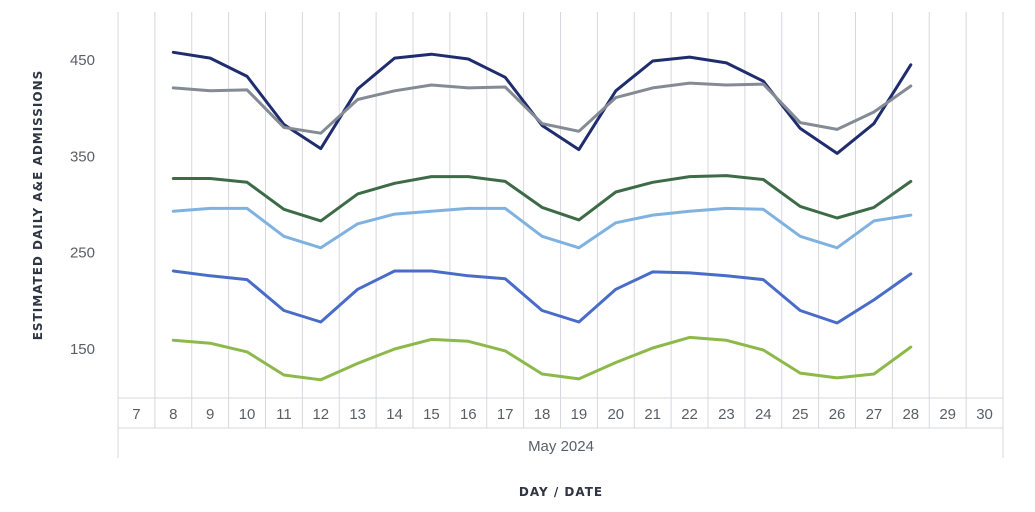  What do you see at coordinates (689, 414) in the screenshot?
I see `x-tick-label: 22` at bounding box center [689, 414].